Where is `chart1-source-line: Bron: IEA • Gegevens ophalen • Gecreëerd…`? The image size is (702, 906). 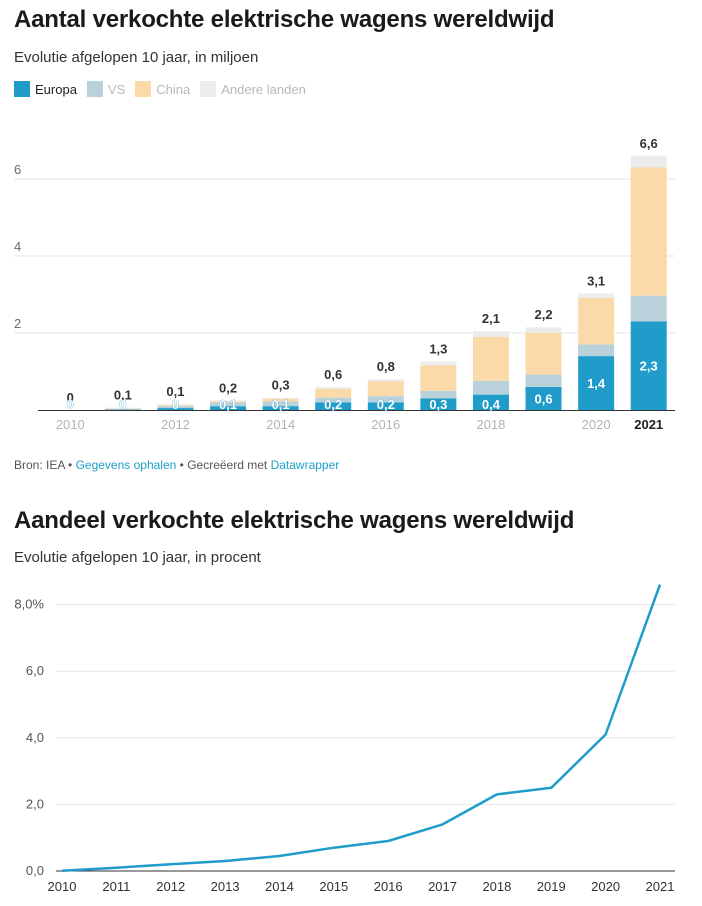 chart1-source-line: Bron: IEA • Gegevens ophalen • Gecreëerd… is located at coordinates (176, 465).